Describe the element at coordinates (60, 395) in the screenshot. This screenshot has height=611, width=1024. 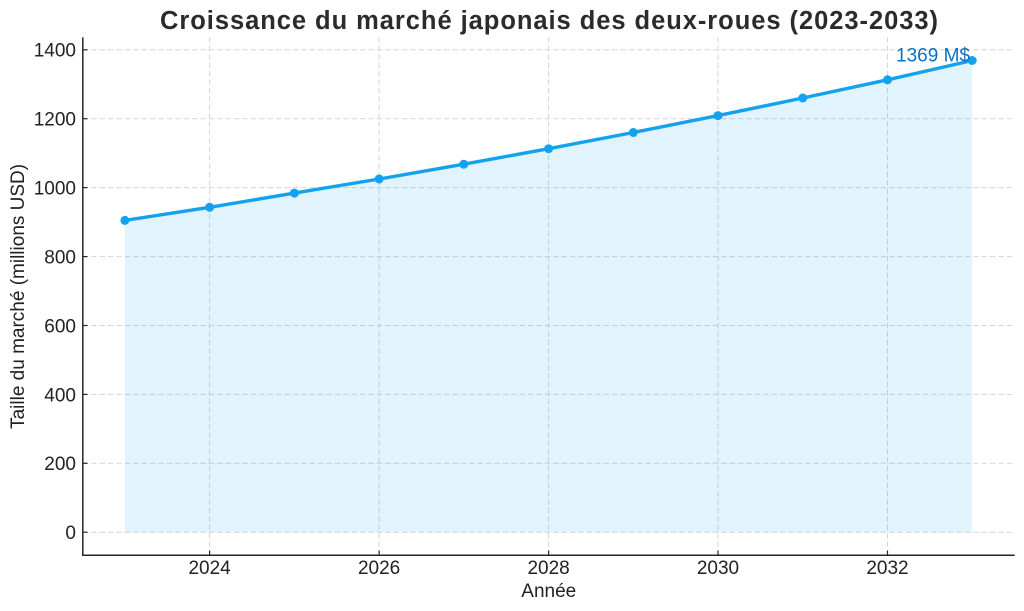
I see `svg-text: 400` at that location.